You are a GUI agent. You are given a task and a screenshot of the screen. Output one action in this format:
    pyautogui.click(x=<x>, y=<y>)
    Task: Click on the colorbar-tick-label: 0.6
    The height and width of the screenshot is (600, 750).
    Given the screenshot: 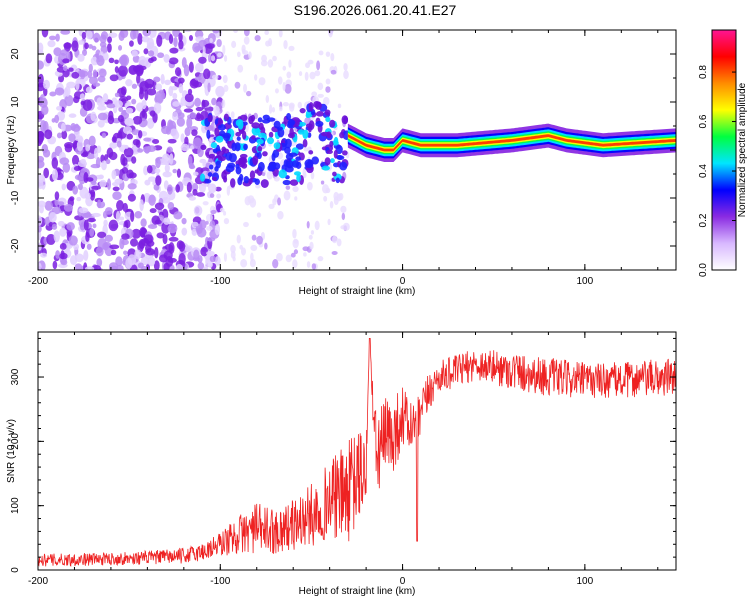 What is the action you would take?
    pyautogui.click(x=703, y=121)
    